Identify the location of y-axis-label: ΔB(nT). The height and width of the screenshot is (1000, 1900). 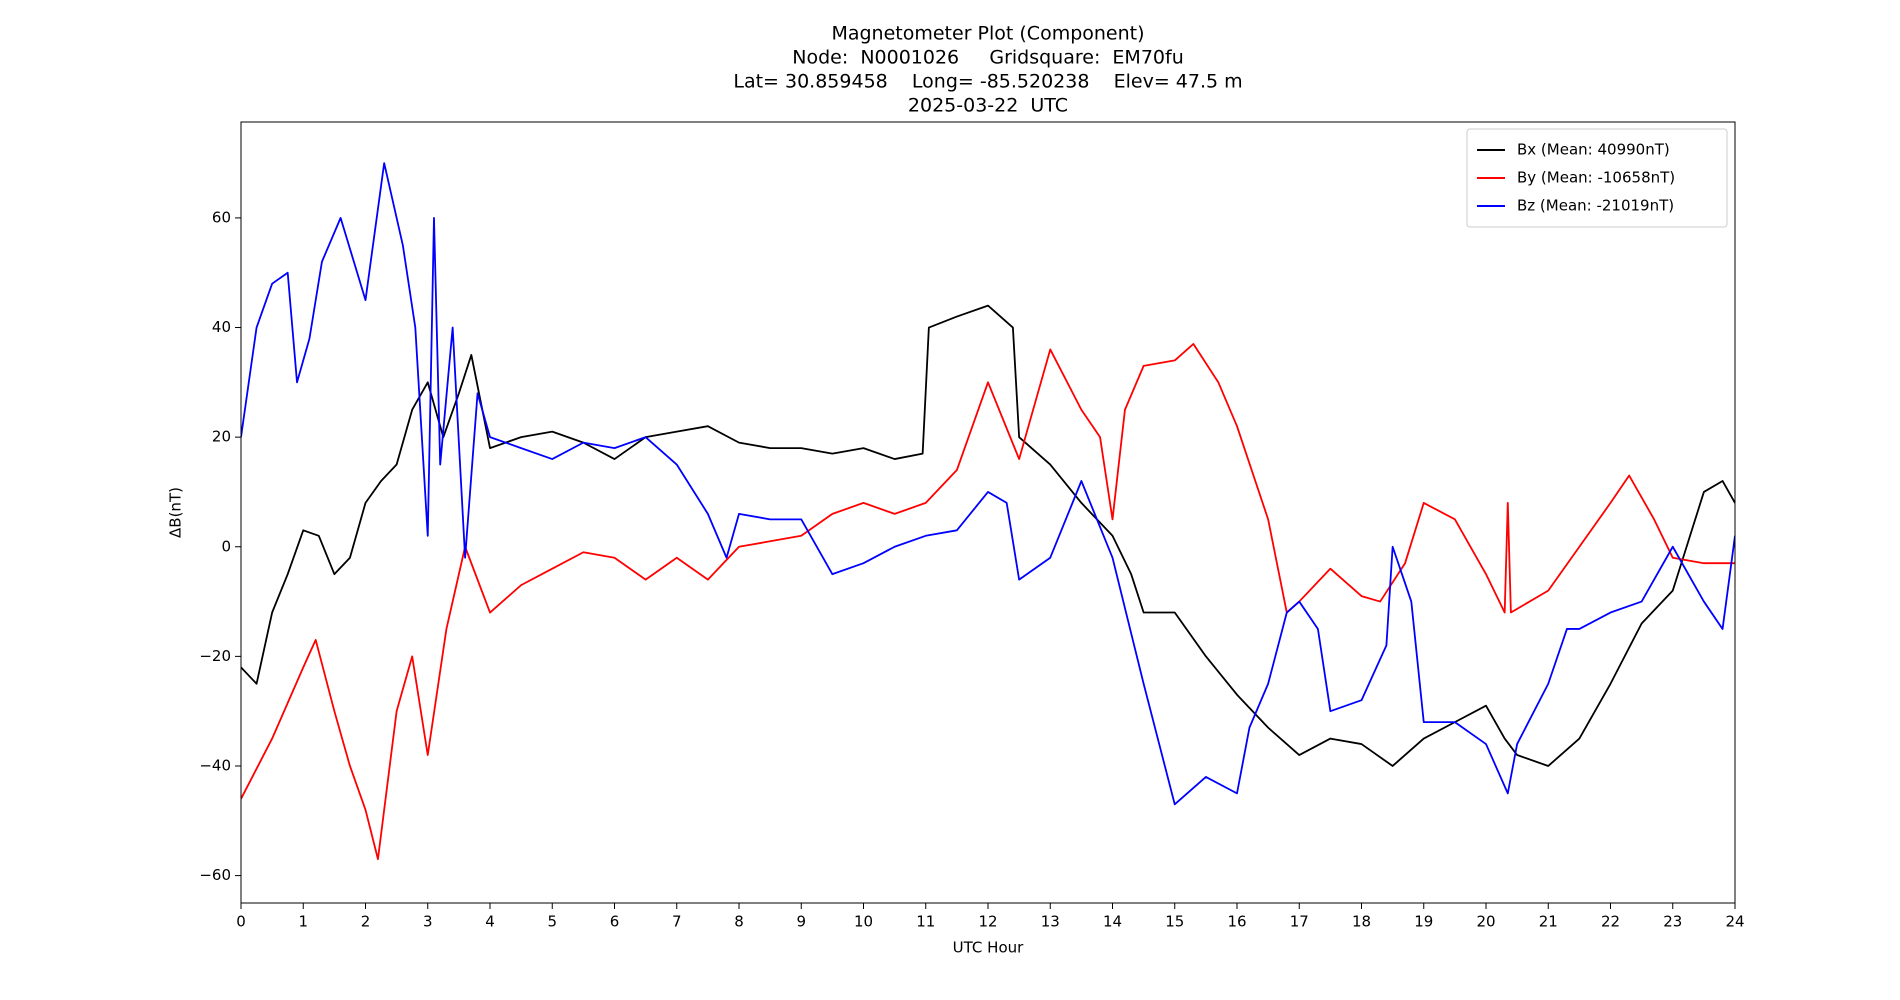
(176, 512).